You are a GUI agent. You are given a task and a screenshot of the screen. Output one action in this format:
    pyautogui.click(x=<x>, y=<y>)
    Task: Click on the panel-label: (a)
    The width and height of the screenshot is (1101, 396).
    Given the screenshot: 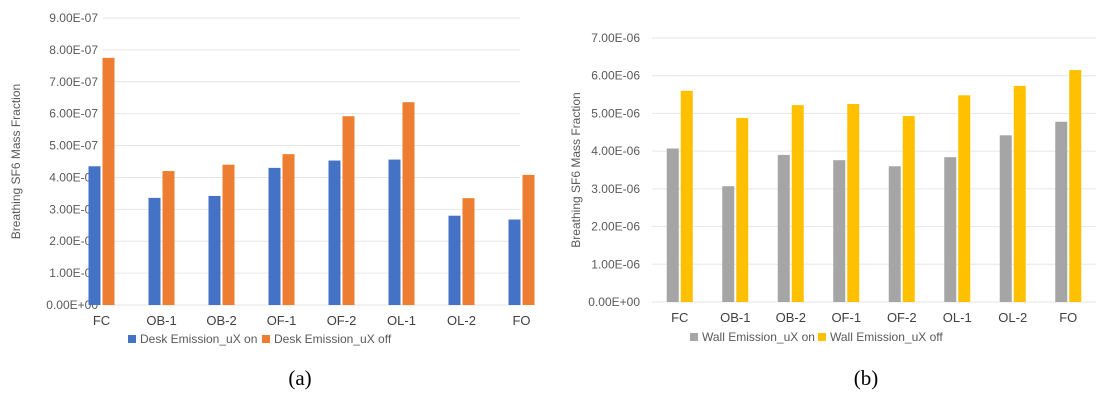 What is the action you would take?
    pyautogui.click(x=299, y=378)
    